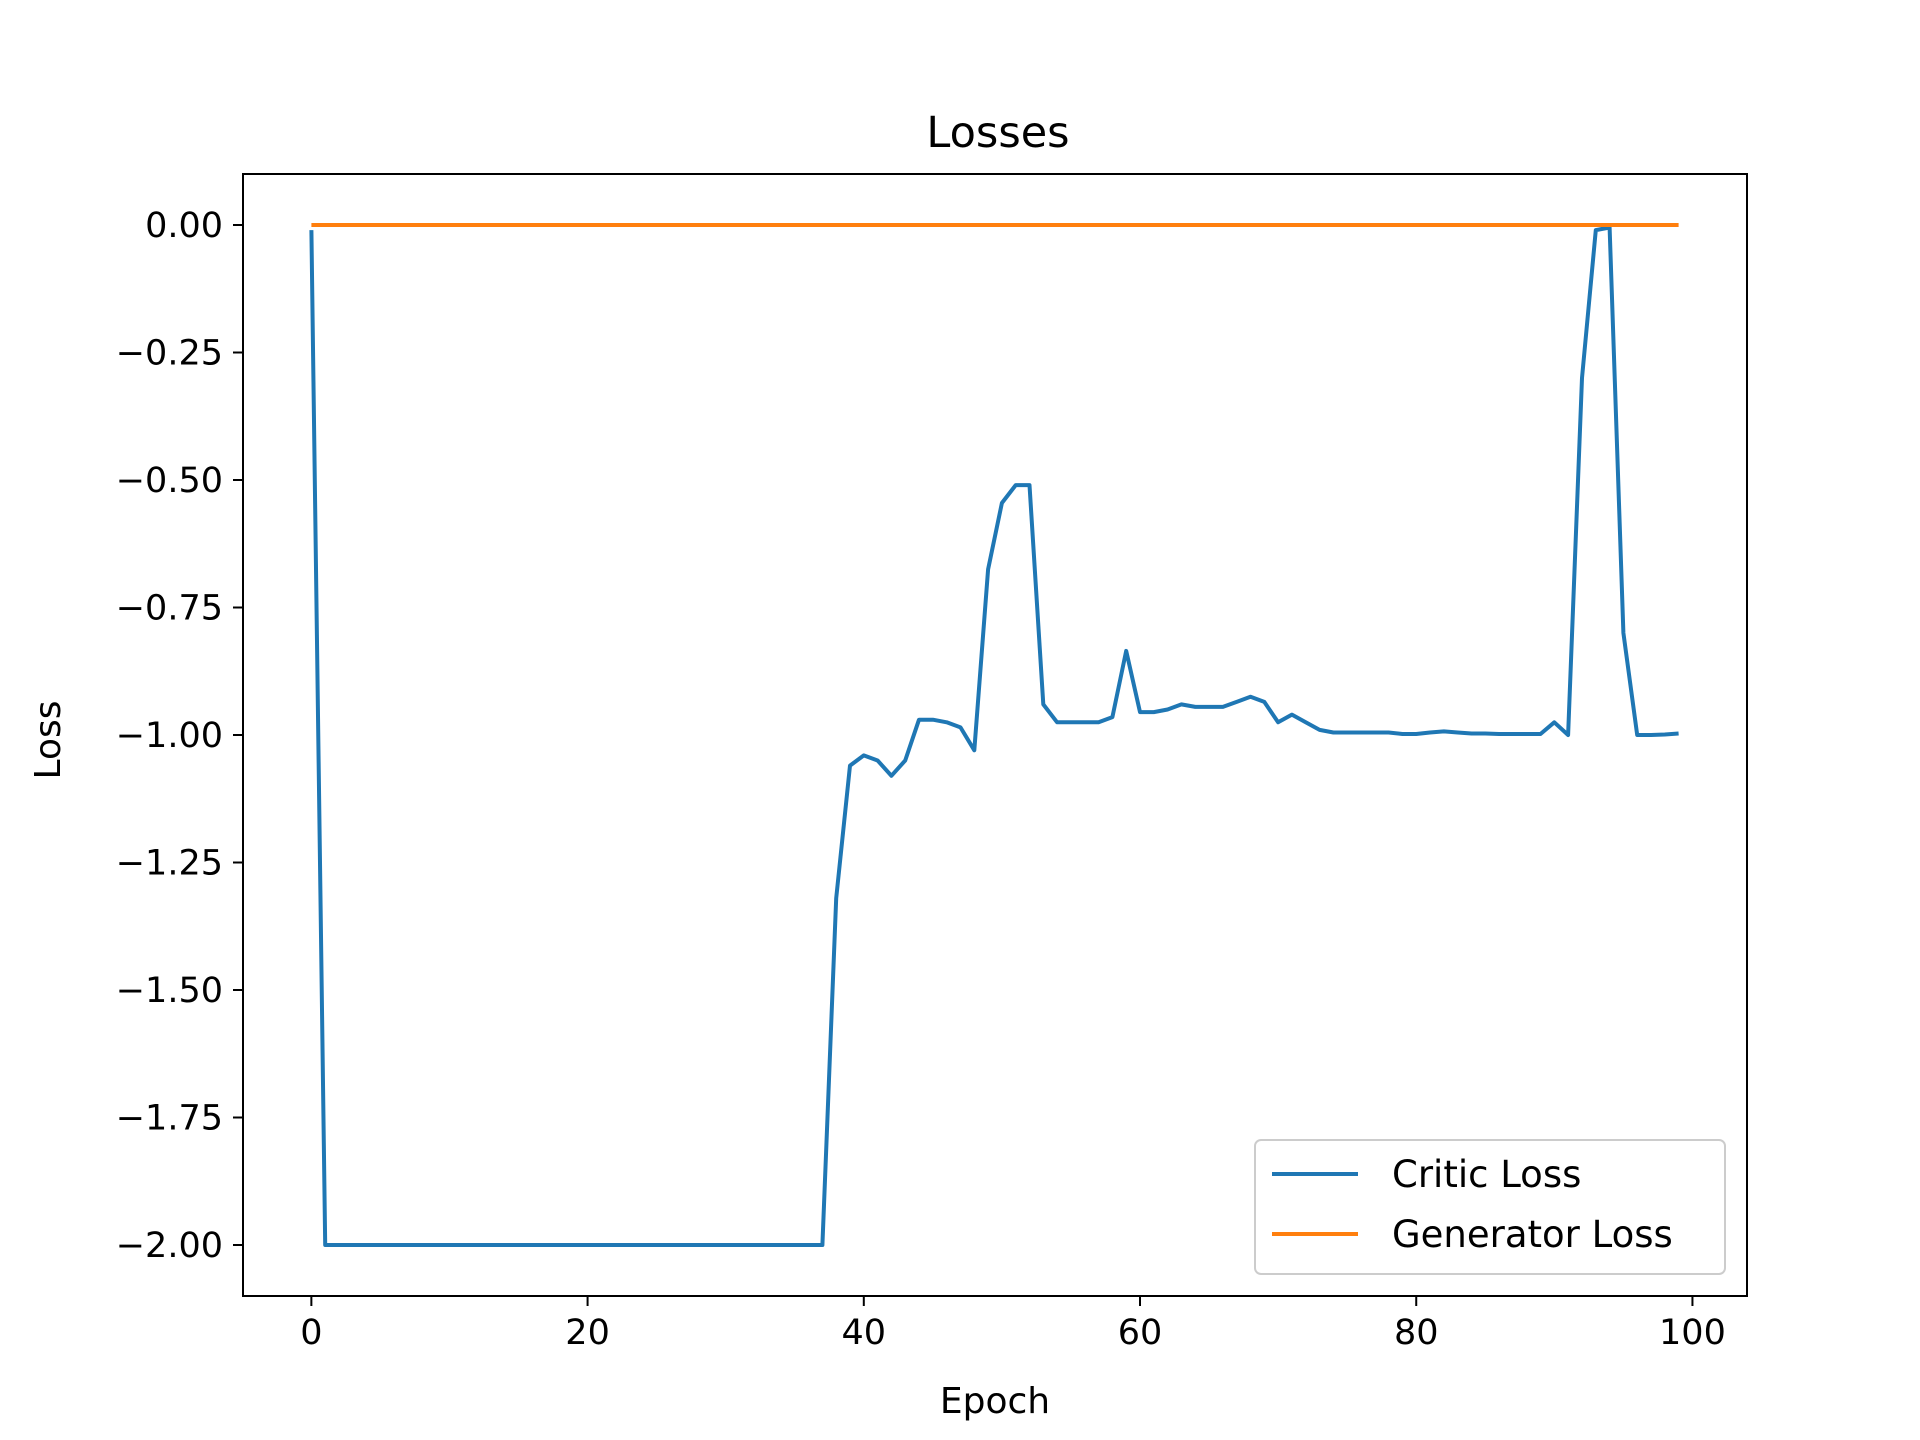 The width and height of the screenshot is (1920, 1440). I want to click on y-tick-label: −0.75, so click(169, 609).